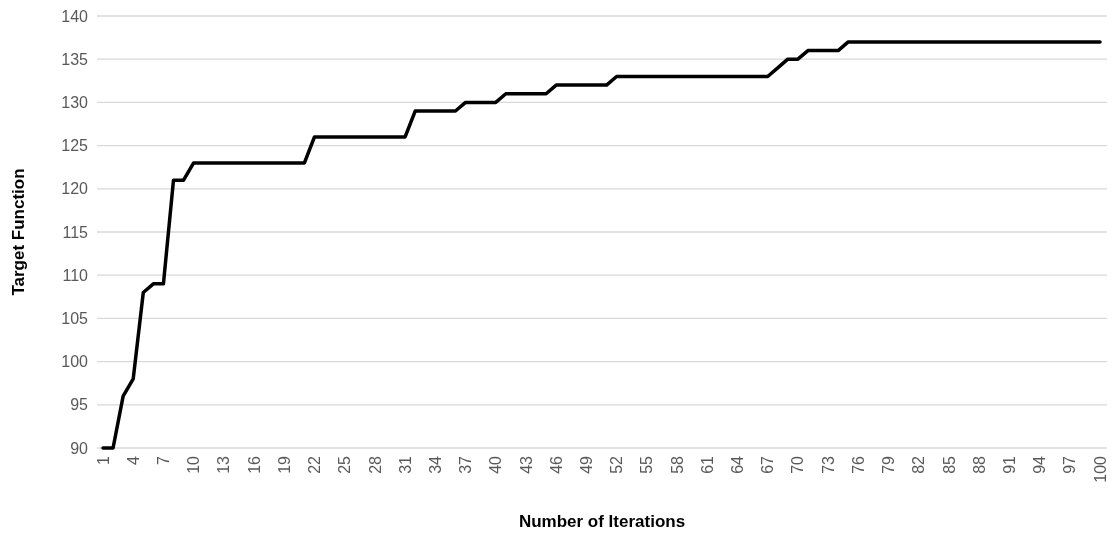  Describe the element at coordinates (617, 464) in the screenshot. I see `x-tick-label: 52` at that location.